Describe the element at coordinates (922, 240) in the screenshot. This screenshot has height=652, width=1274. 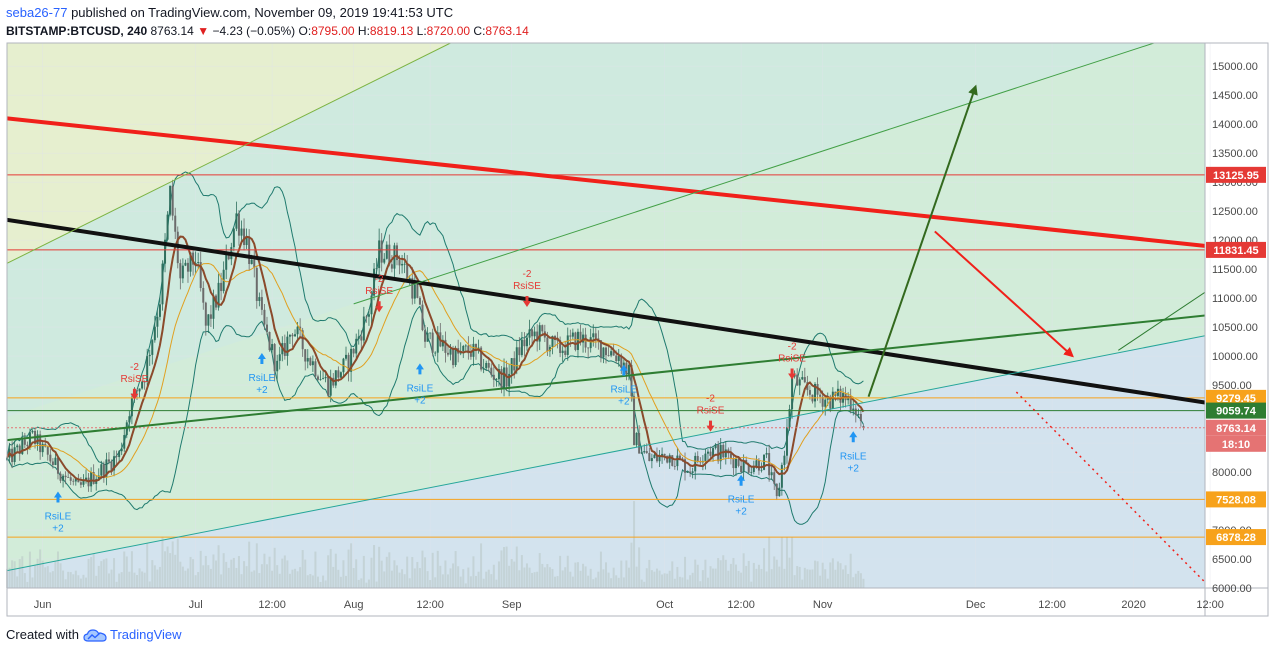
I see `forecast-up-arrow` at that location.